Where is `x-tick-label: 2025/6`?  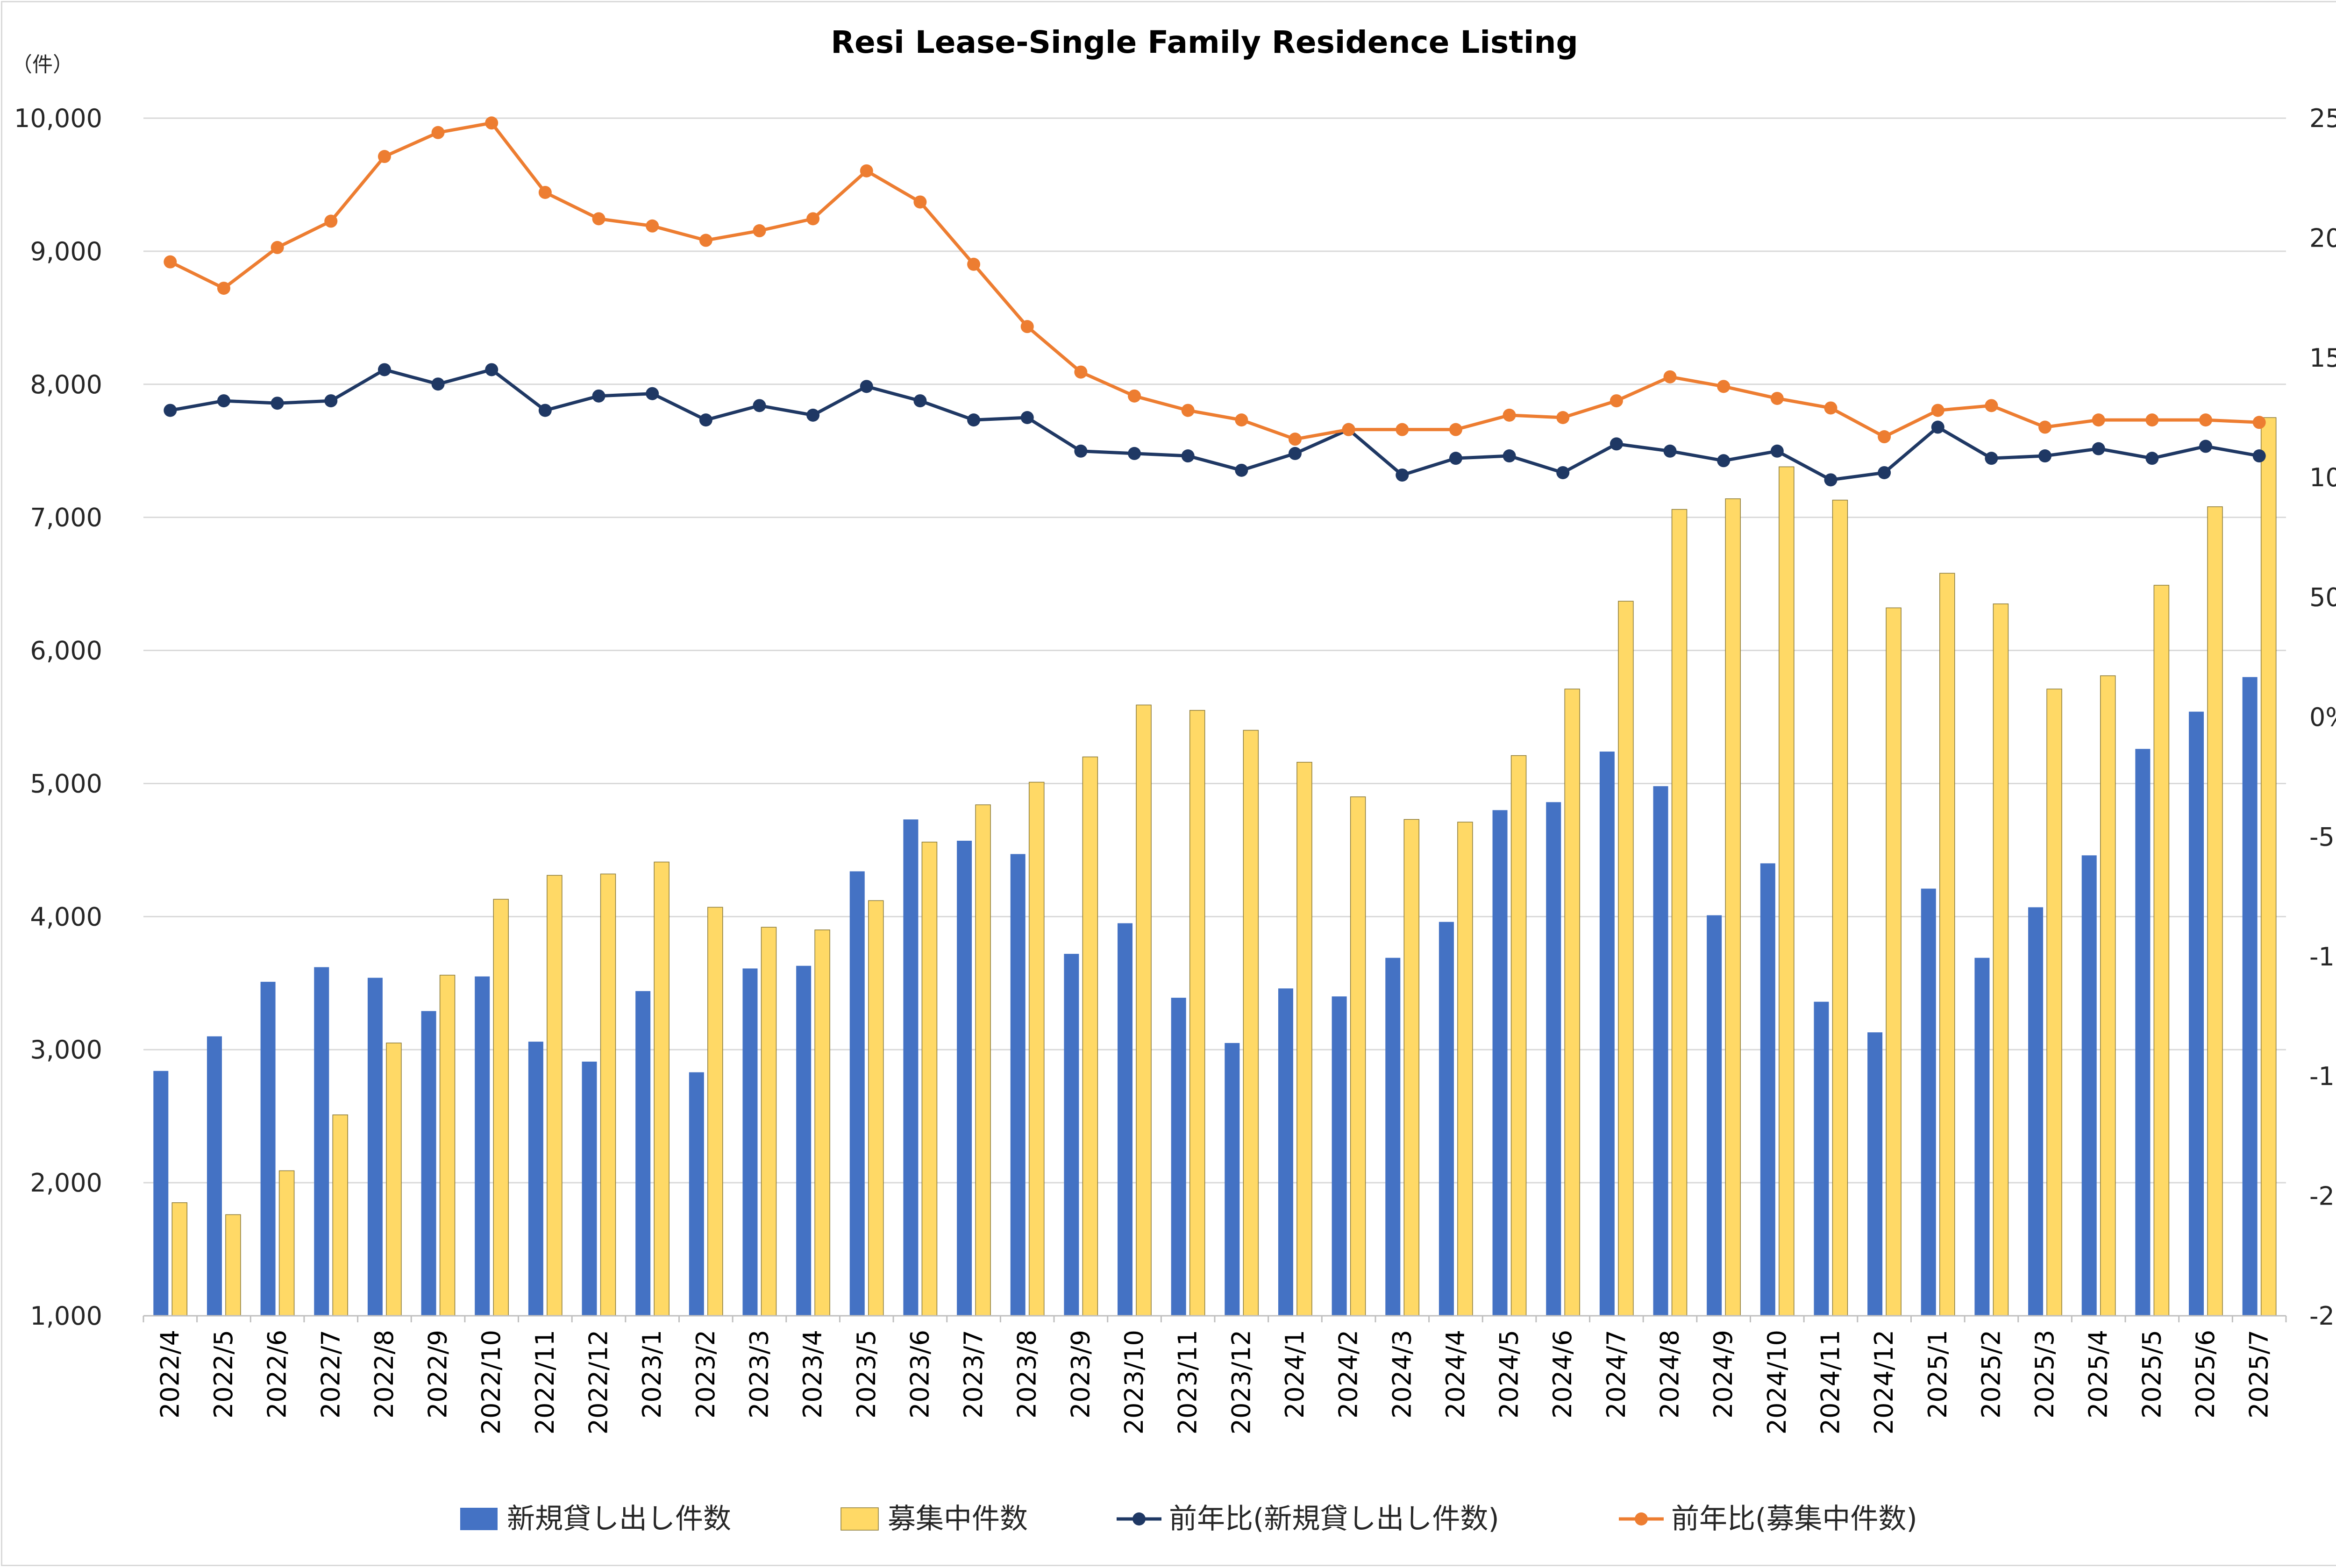
x-tick-label: 2025/6 is located at coordinates (2205, 1374).